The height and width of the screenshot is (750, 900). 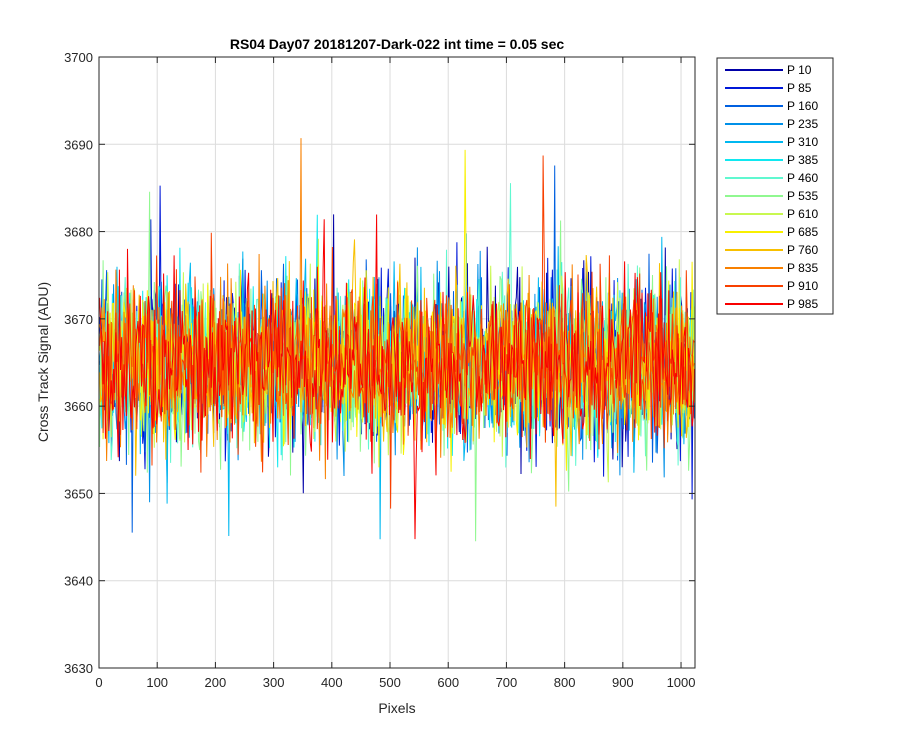 What do you see at coordinates (78, 232) in the screenshot?
I see `y-tick-label: 3680` at bounding box center [78, 232].